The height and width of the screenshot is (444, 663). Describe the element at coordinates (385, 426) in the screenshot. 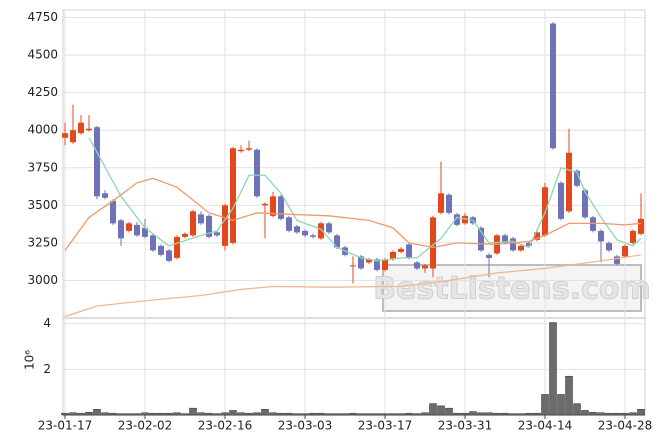

I see `x-tick-label: 23-03-17` at that location.